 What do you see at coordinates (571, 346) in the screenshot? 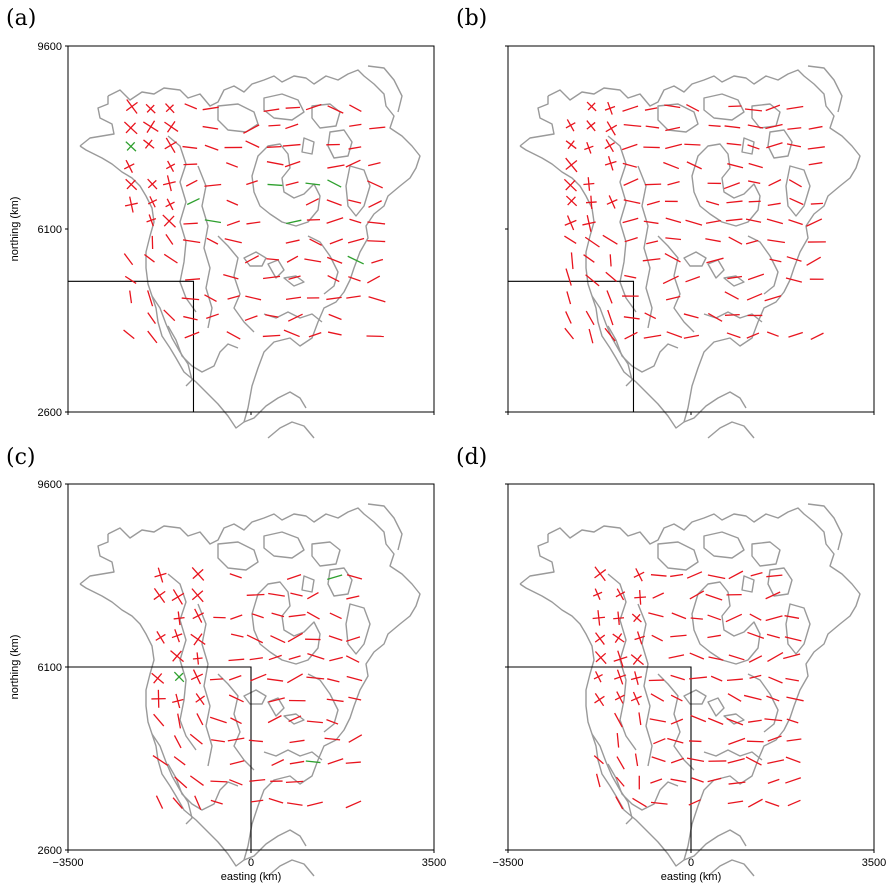
I see `inset-region-outline` at bounding box center [571, 346].